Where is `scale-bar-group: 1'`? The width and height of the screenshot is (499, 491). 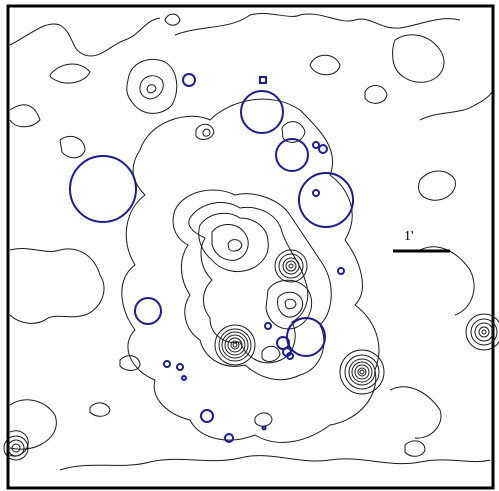
scale-bar-group: 1' is located at coordinates (421, 241).